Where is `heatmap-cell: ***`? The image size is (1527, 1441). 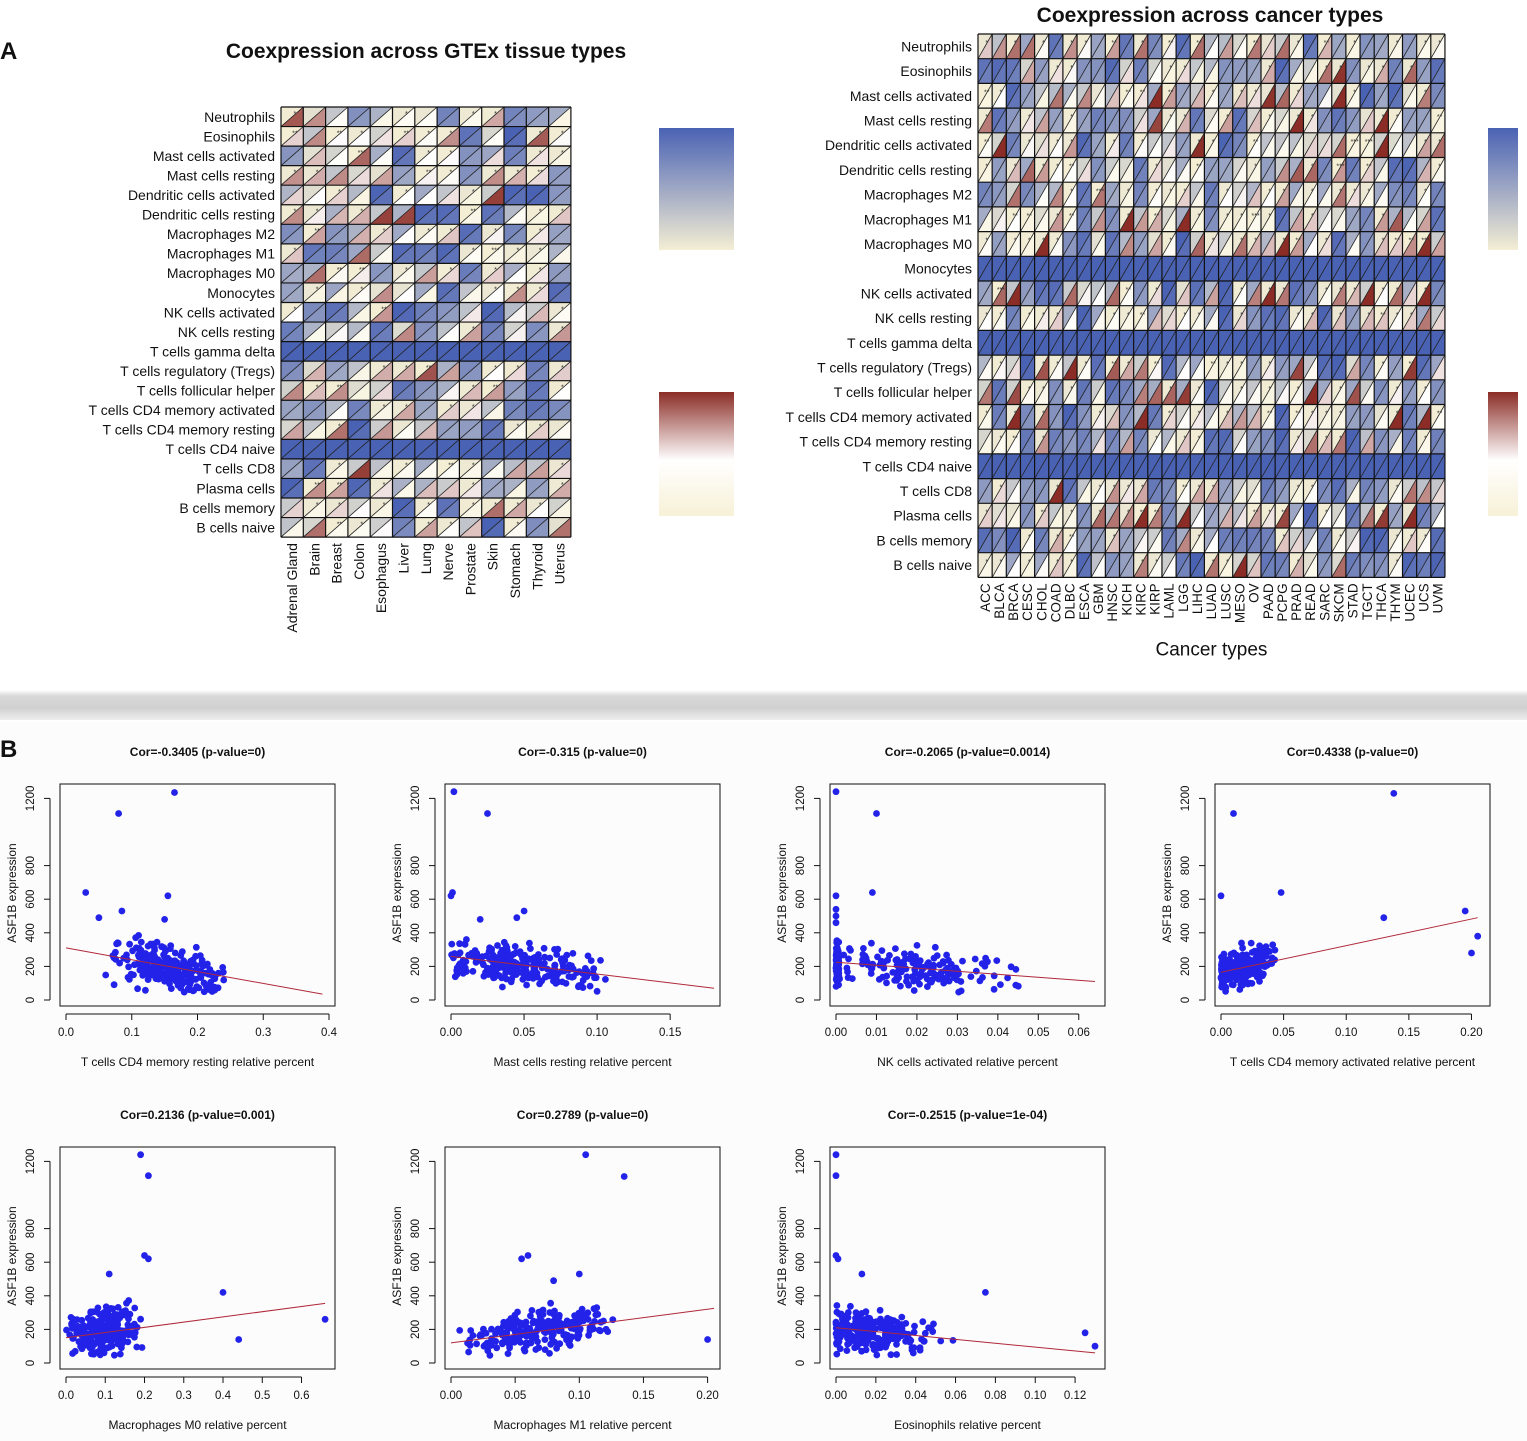 heatmap-cell: *** is located at coordinates (999, 293).